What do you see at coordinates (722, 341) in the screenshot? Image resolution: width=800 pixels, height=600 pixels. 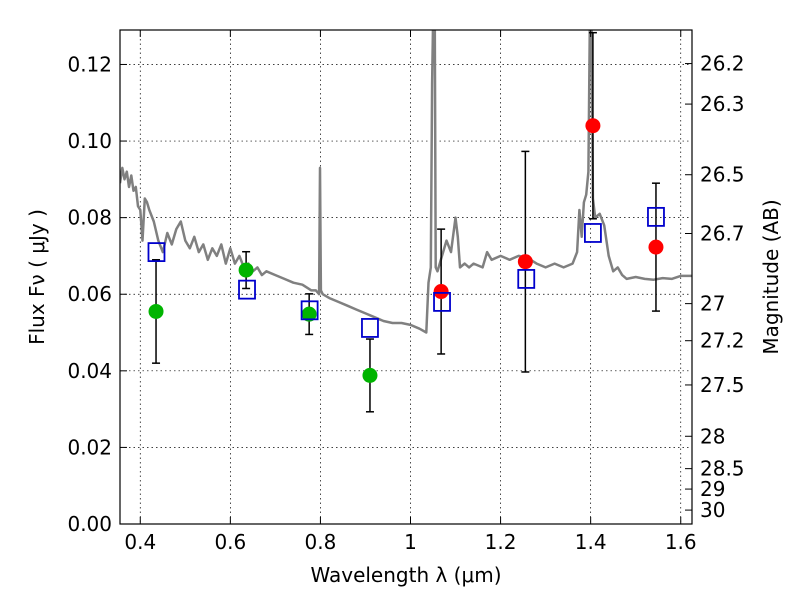 I see `magnitude-tick-label: 27.2` at bounding box center [722, 341].